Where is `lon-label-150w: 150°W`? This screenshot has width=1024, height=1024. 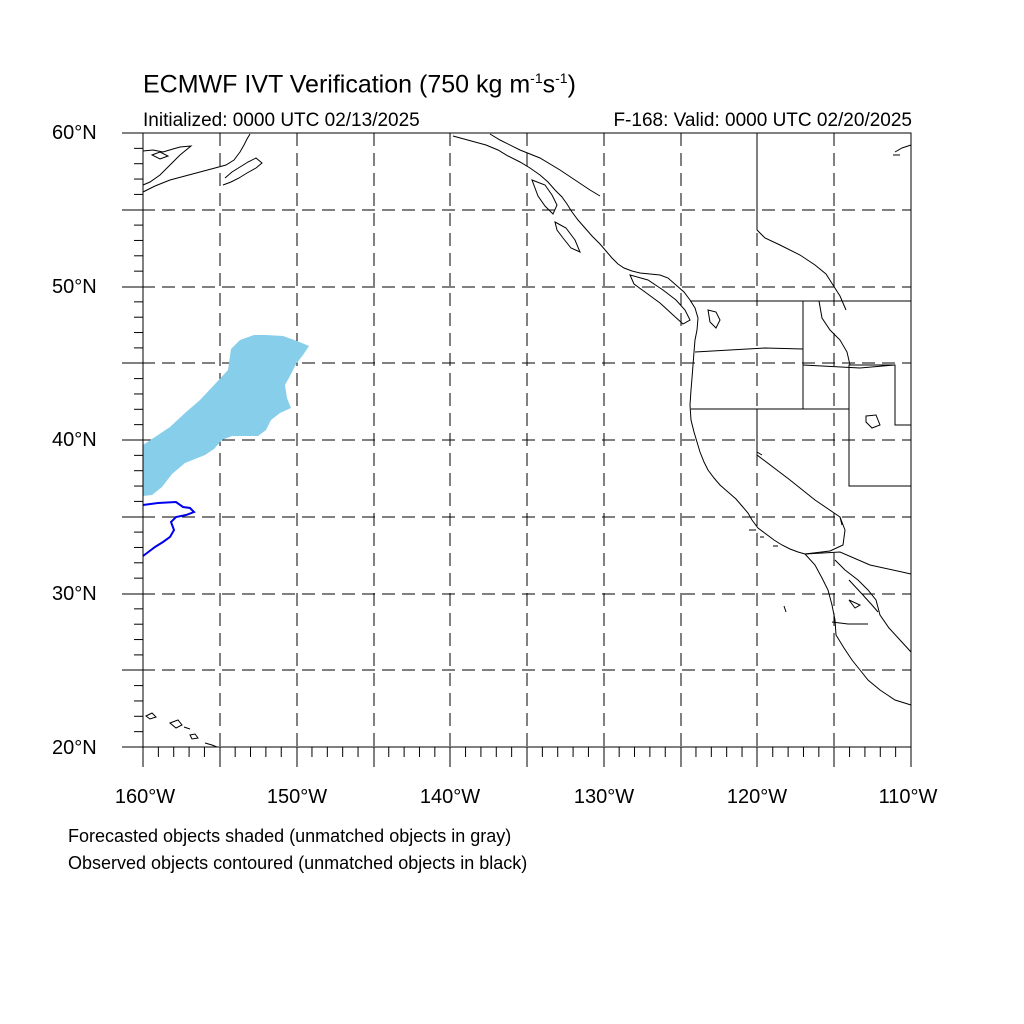
lon-label-150w: 150°W is located at coordinates (297, 797).